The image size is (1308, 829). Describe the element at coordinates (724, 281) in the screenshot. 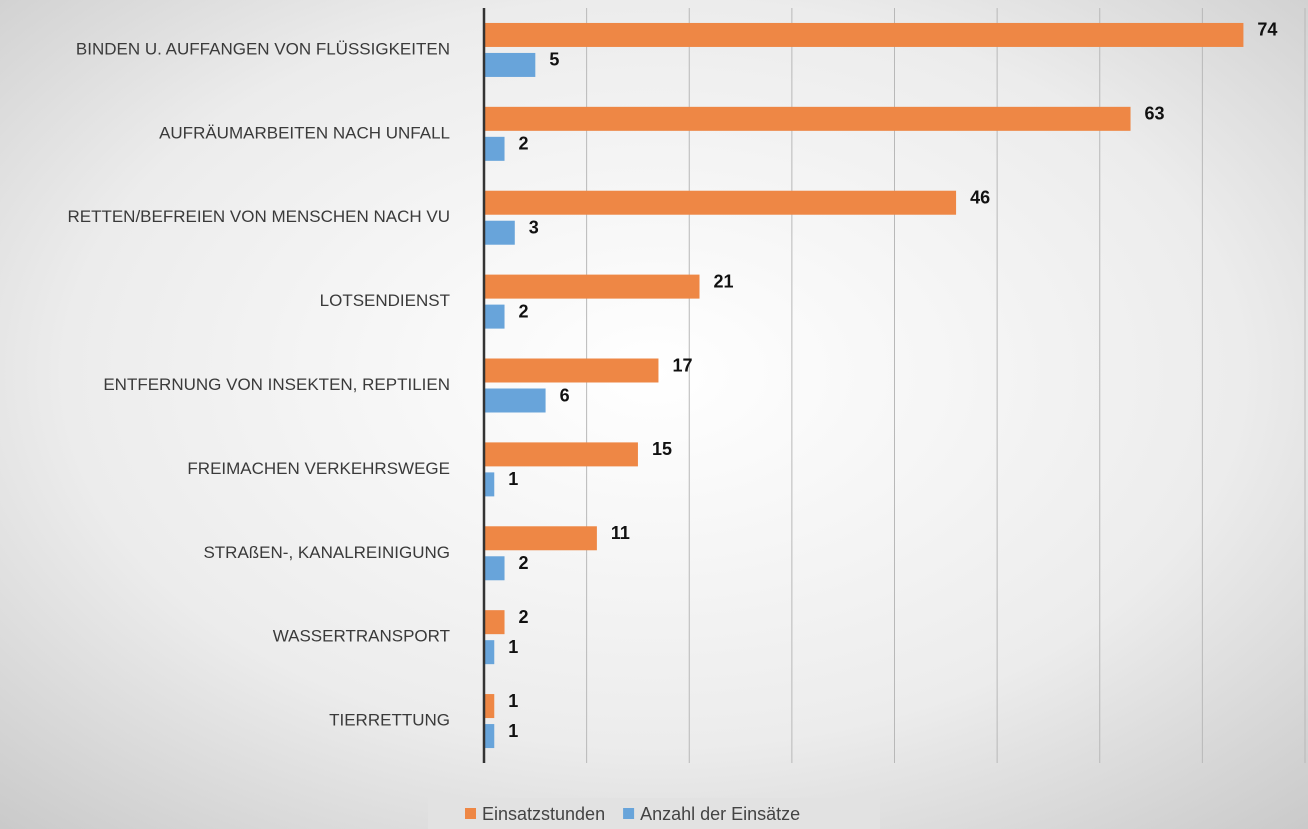

I see `value-label: 21` at that location.